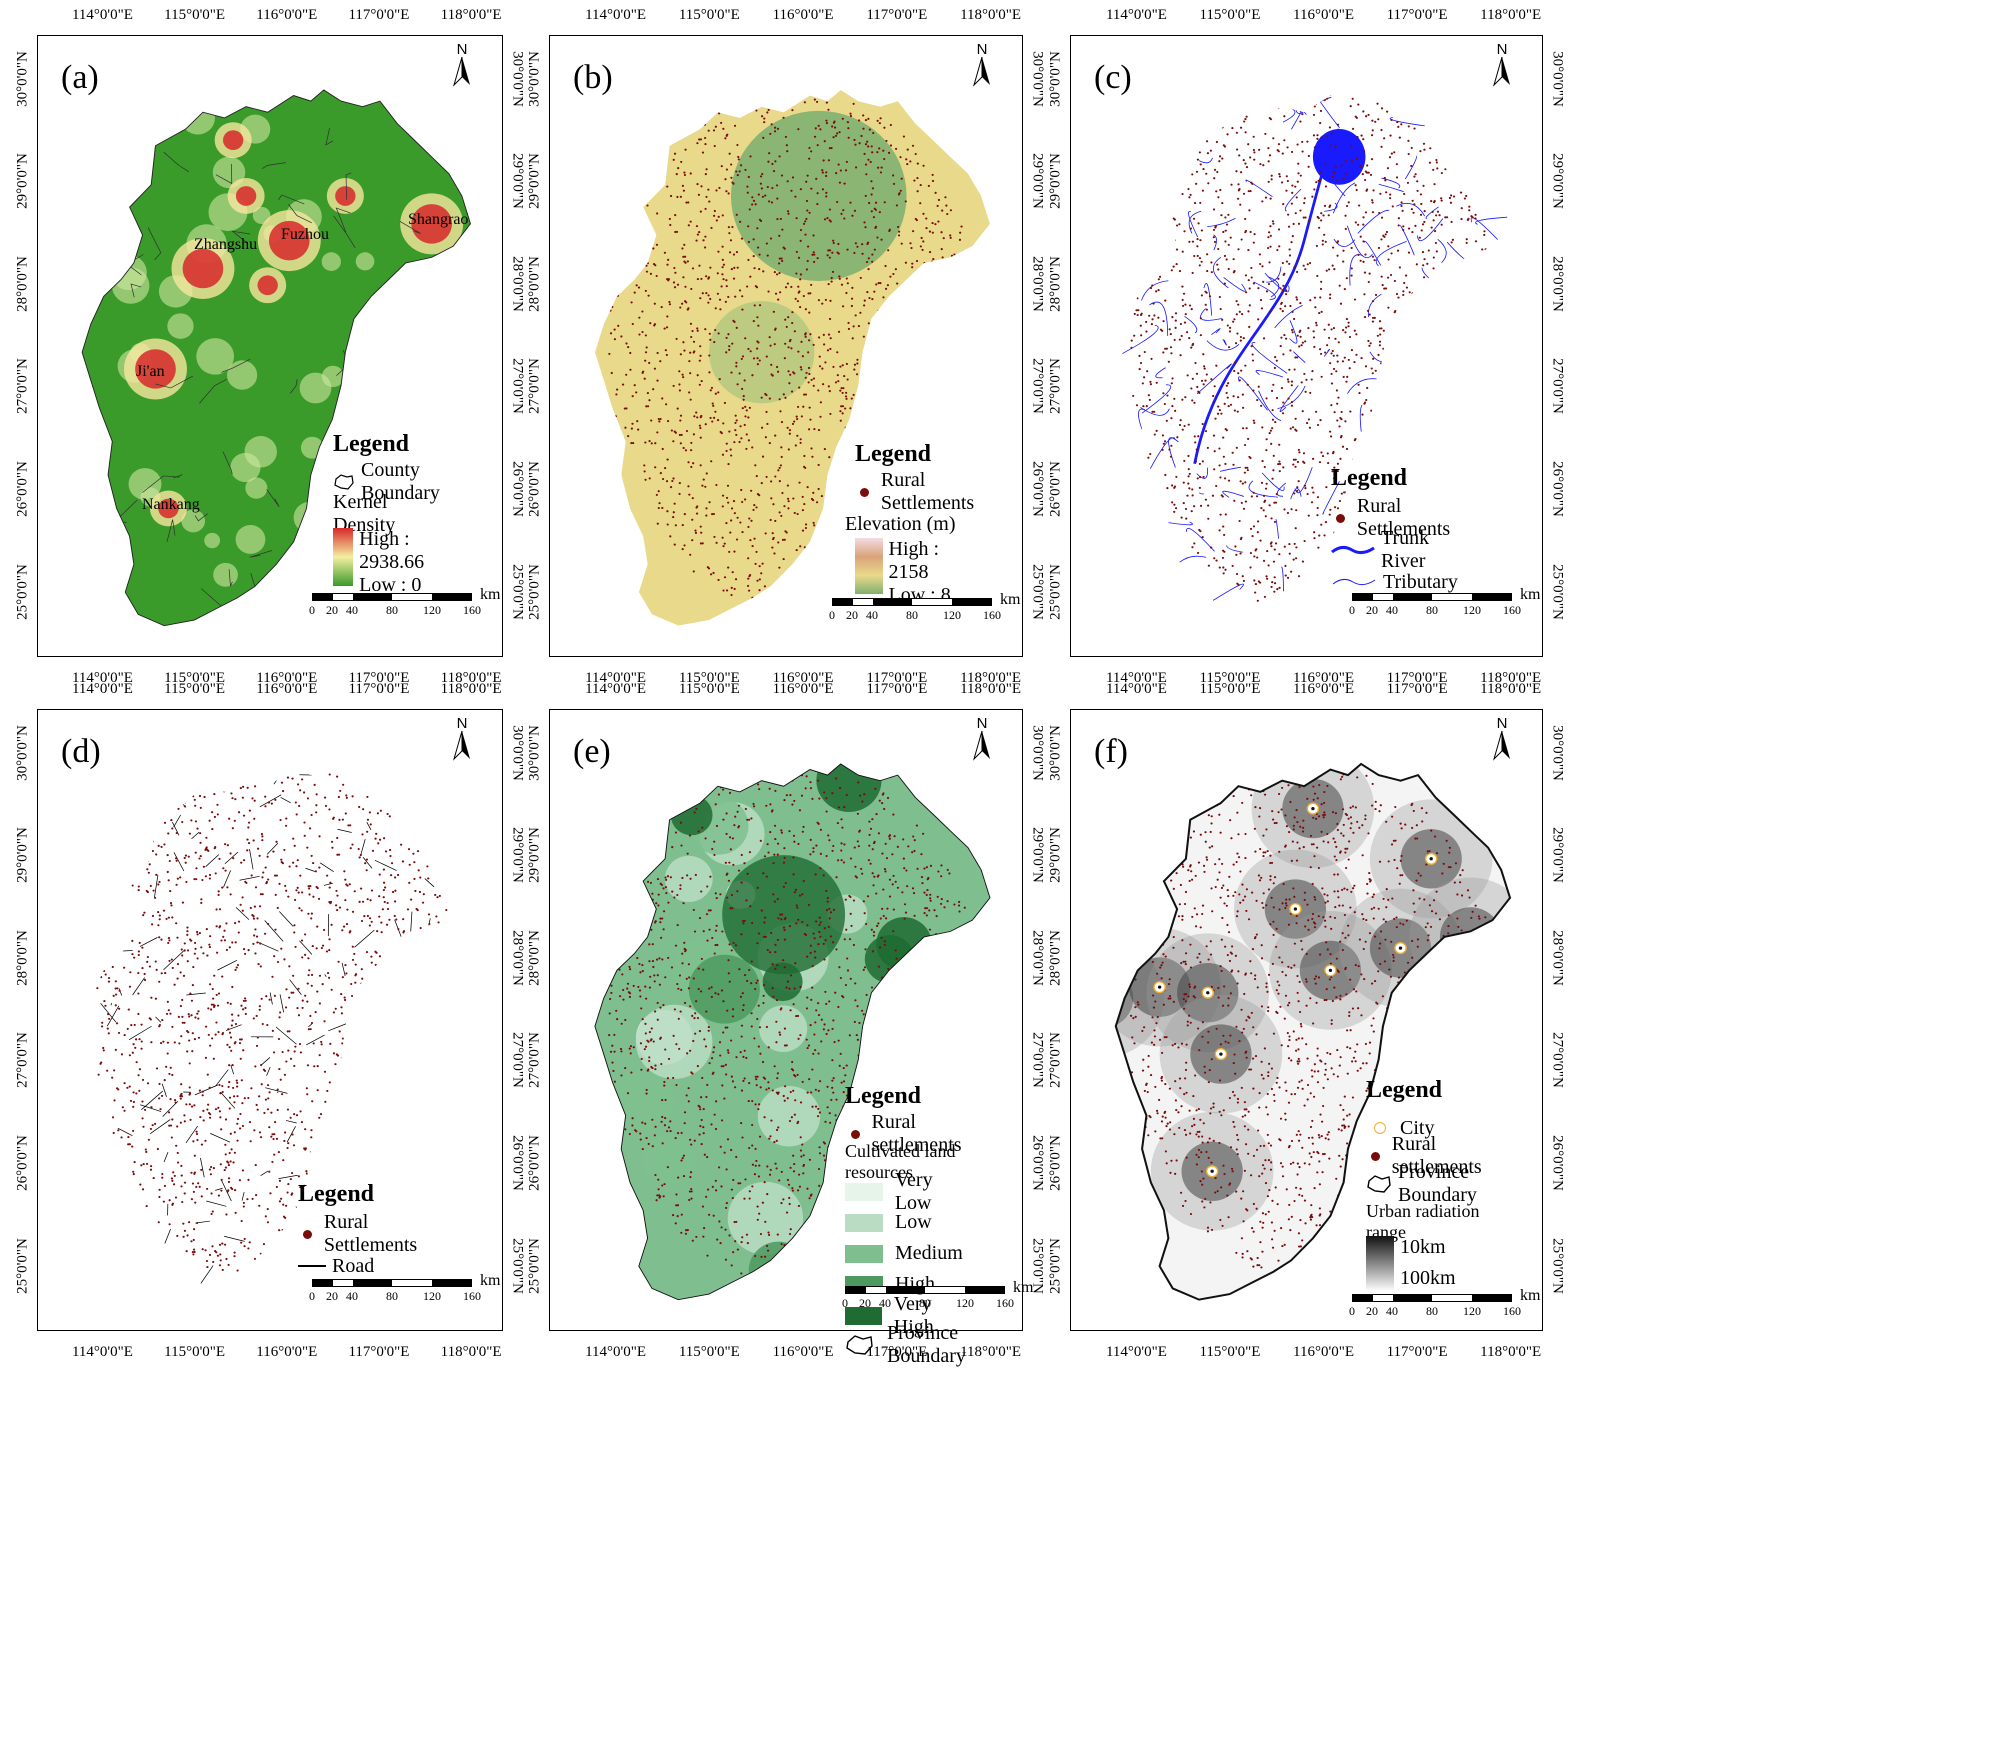  What do you see at coordinates (909, 1191) in the screenshot?
I see `legend-item: Very Low` at bounding box center [909, 1191].